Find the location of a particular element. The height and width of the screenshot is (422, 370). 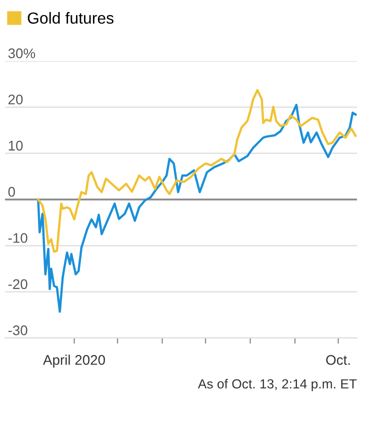

x-tick-label: April 2020 is located at coordinates (74, 361).